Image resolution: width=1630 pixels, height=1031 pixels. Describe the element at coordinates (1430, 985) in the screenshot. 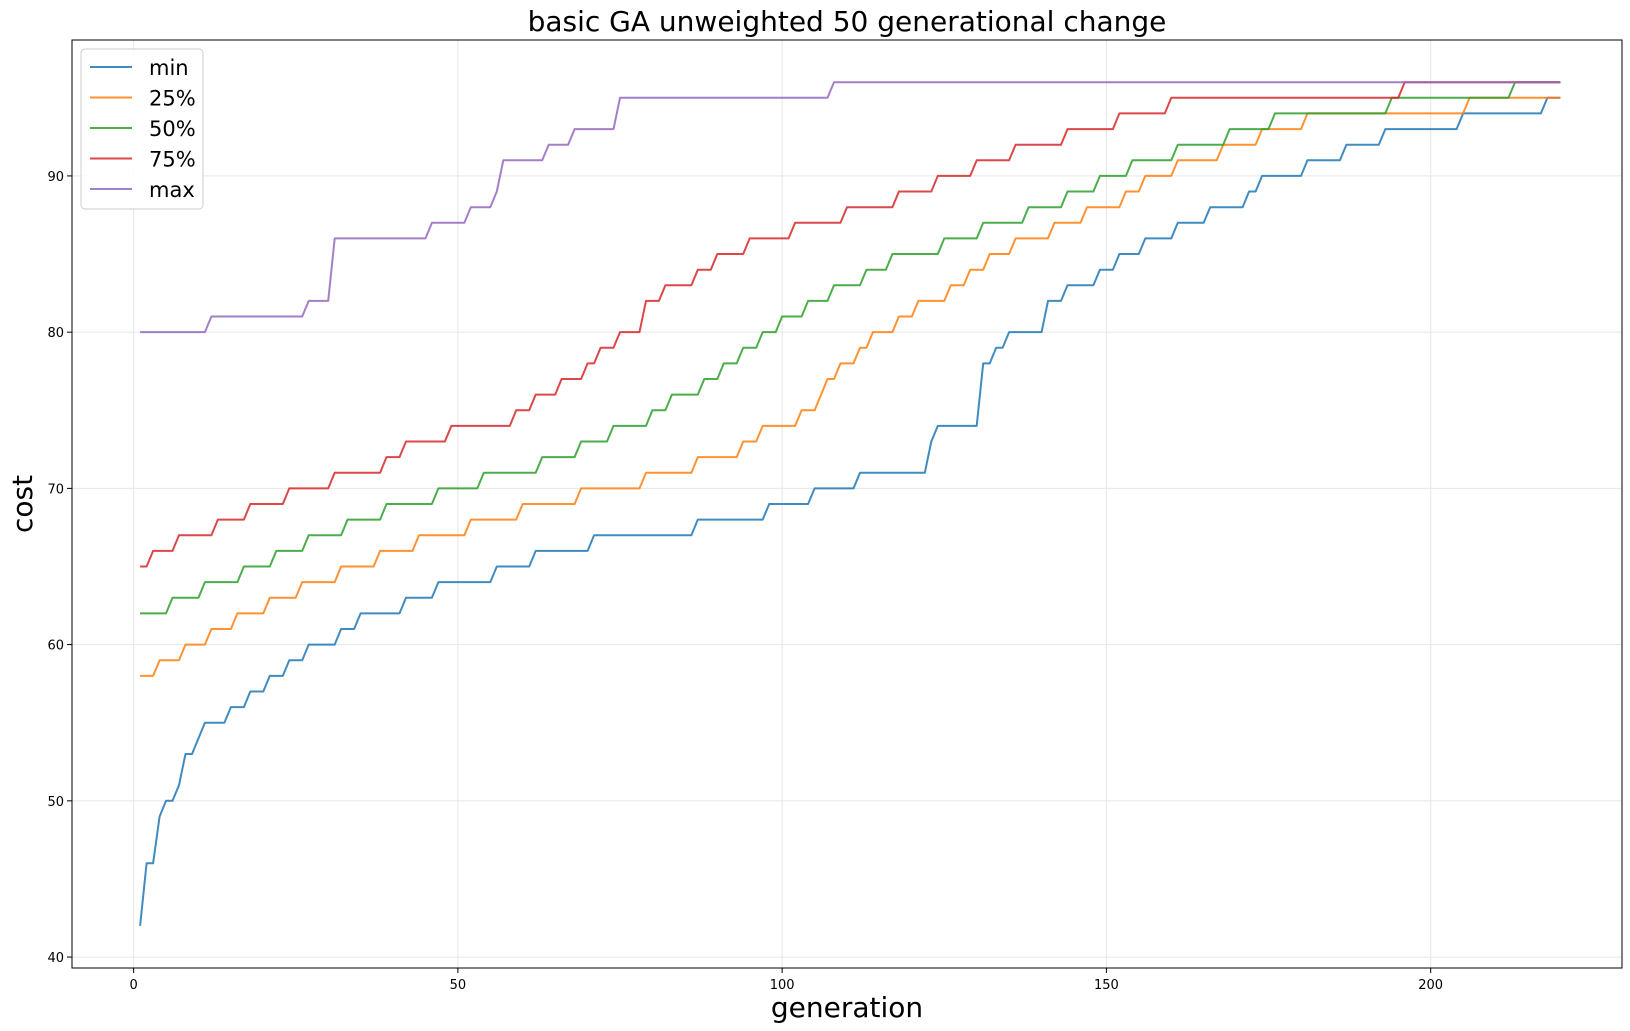

I see `x-tick-label: 200` at that location.